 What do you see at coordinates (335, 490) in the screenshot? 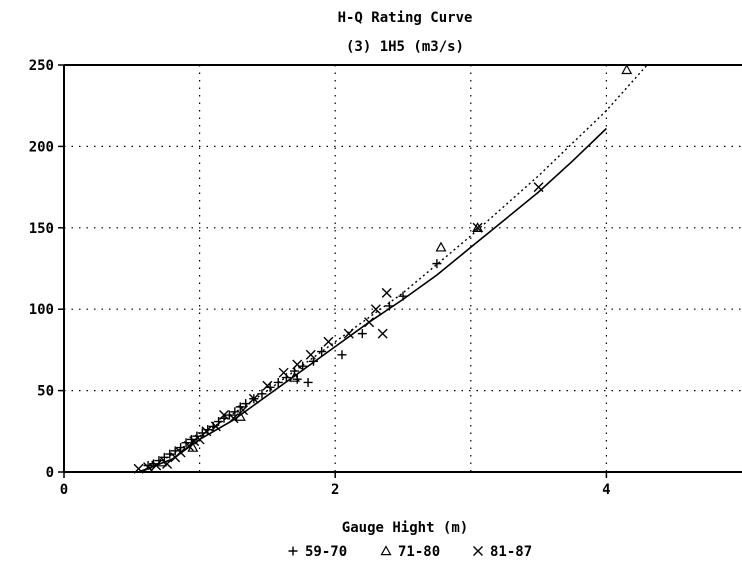
I see `x-tick-label: 2` at bounding box center [335, 490].